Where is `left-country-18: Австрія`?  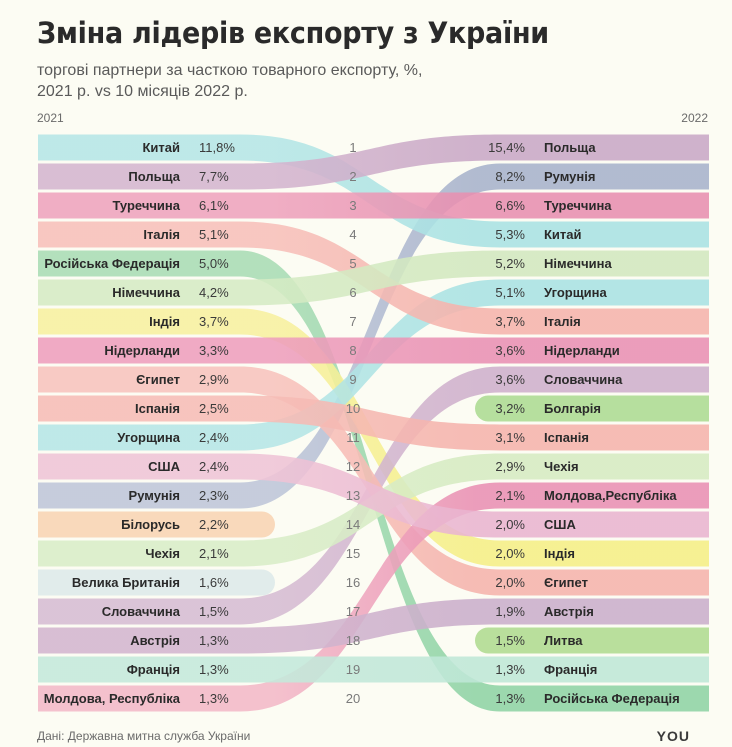 left-country-18: Австрія is located at coordinates (155, 640).